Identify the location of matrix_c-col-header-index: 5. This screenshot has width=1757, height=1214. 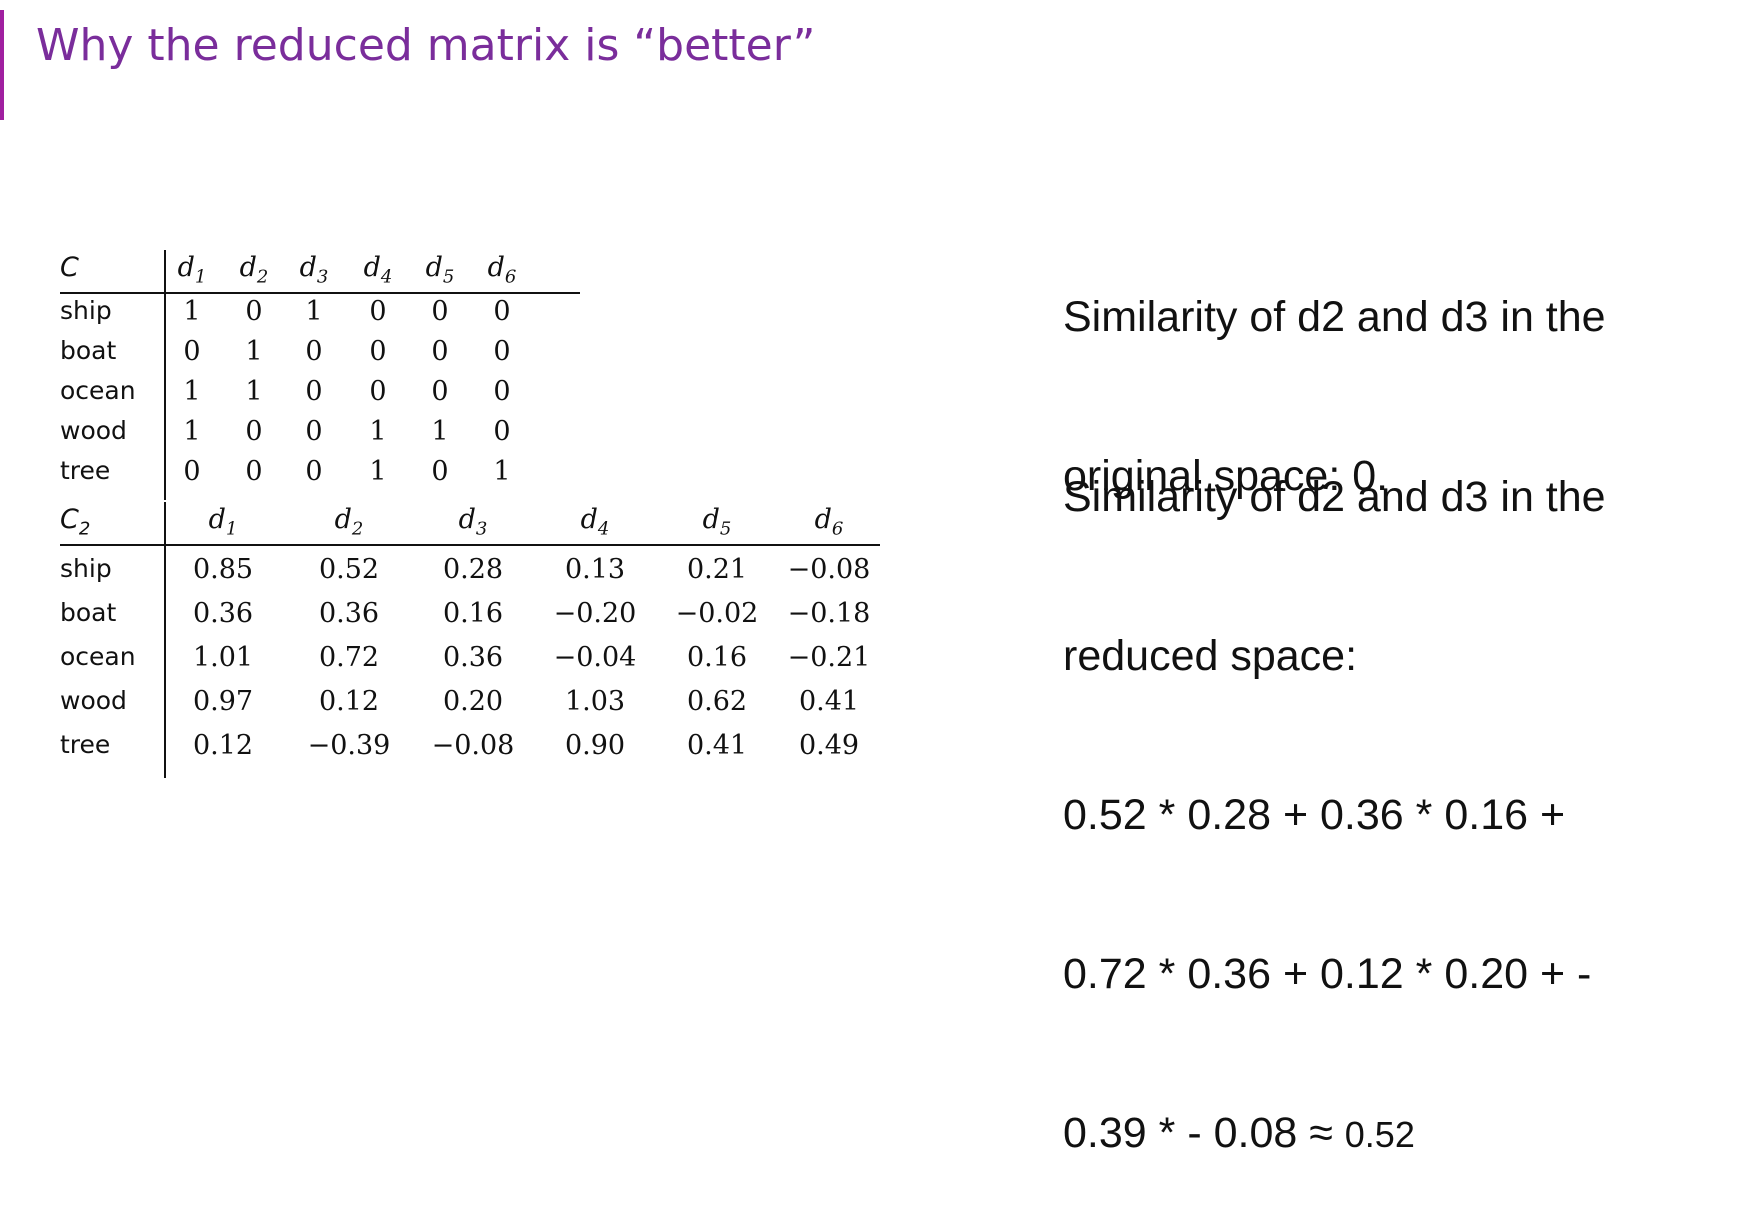
(448, 277).